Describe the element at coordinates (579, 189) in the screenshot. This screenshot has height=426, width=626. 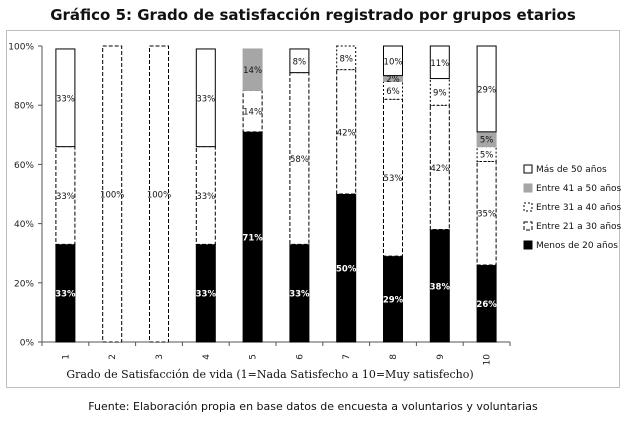
I see `legend-label: Entre 41 a 50 años` at that location.